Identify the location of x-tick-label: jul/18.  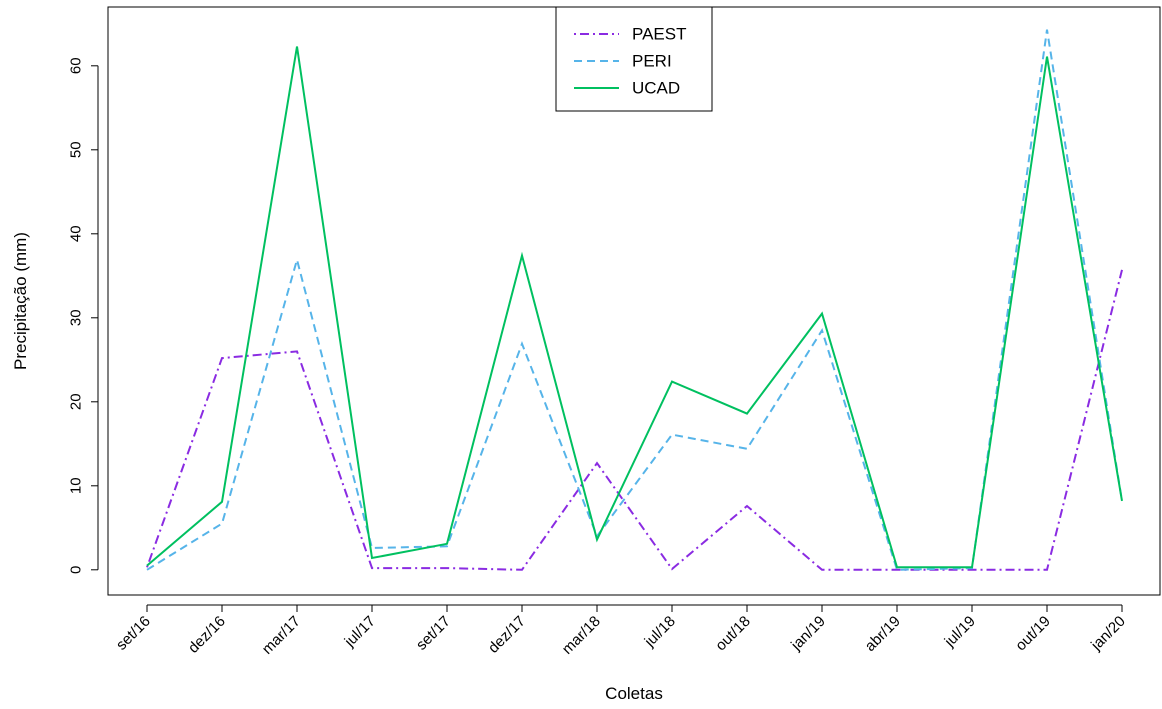
(660, 632).